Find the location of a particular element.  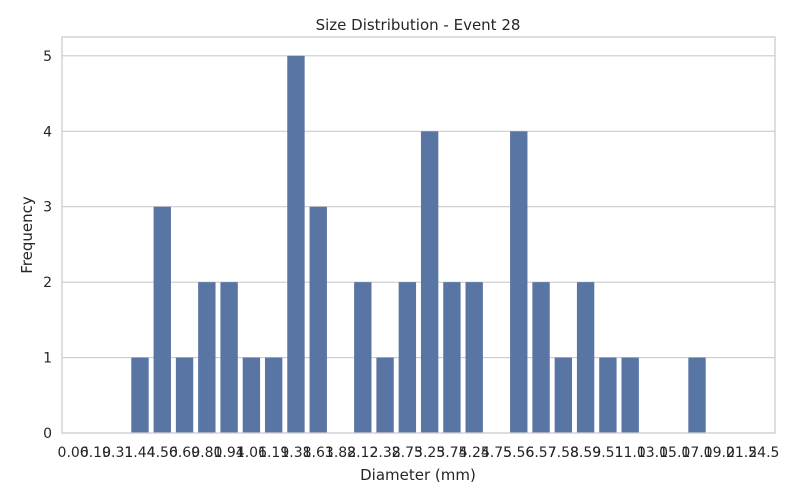

x-tick-label: 24.5 is located at coordinates (763, 453).